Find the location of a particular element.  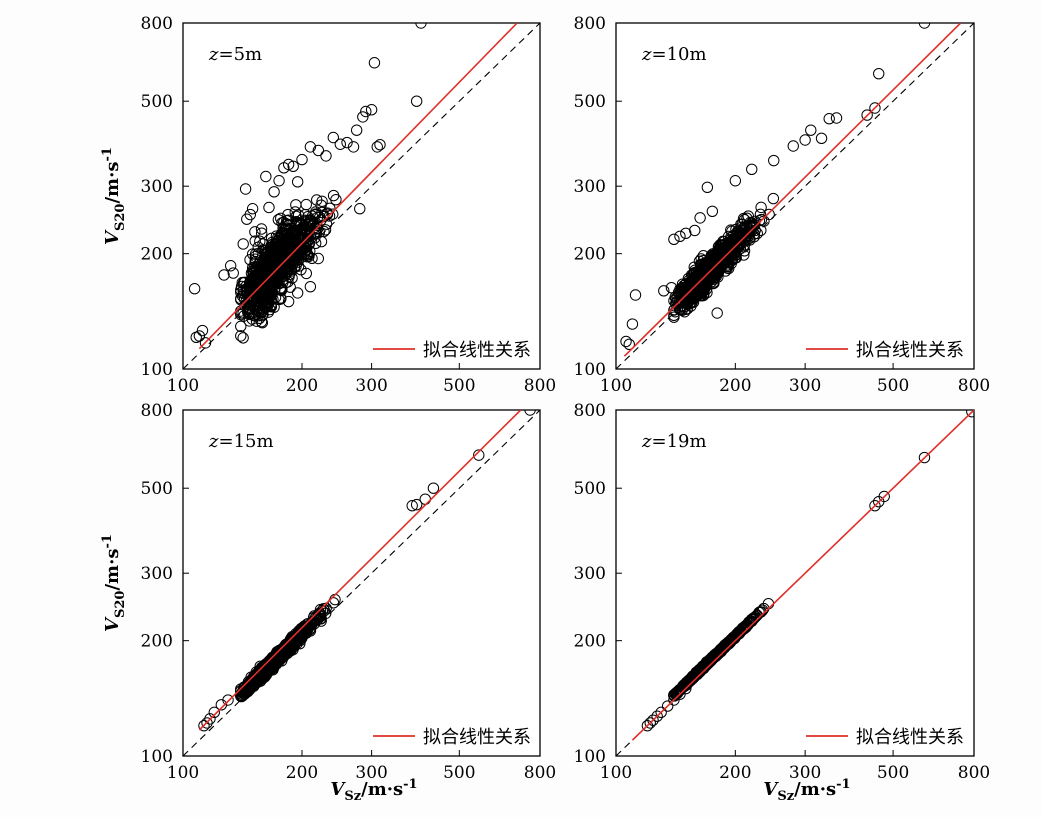

x-axis-title-right-part: Sz is located at coordinates (785, 796).